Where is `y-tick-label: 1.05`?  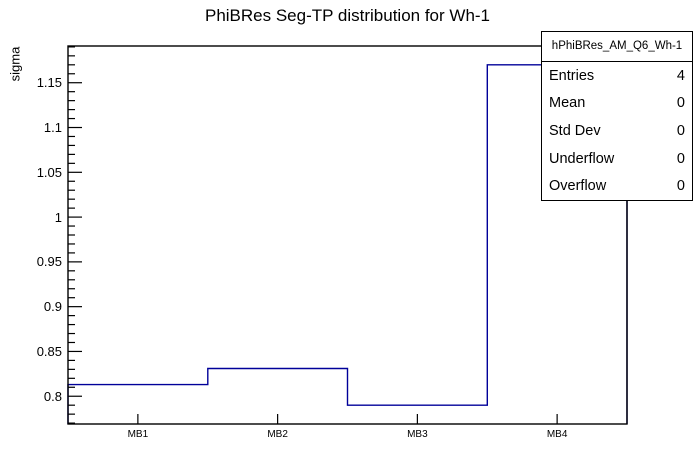 y-tick-label: 1.05 is located at coordinates (49, 172).